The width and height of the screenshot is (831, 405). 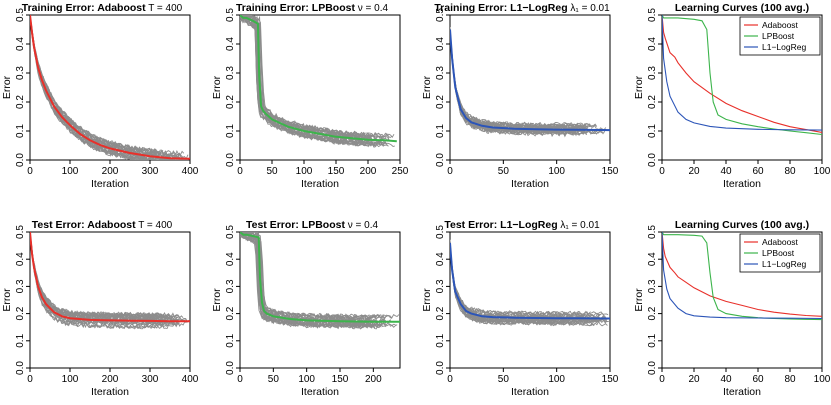 What do you see at coordinates (312, 225) in the screenshot?
I see `panel-title: Test Error: LPBoost ν = 0.4` at bounding box center [312, 225].